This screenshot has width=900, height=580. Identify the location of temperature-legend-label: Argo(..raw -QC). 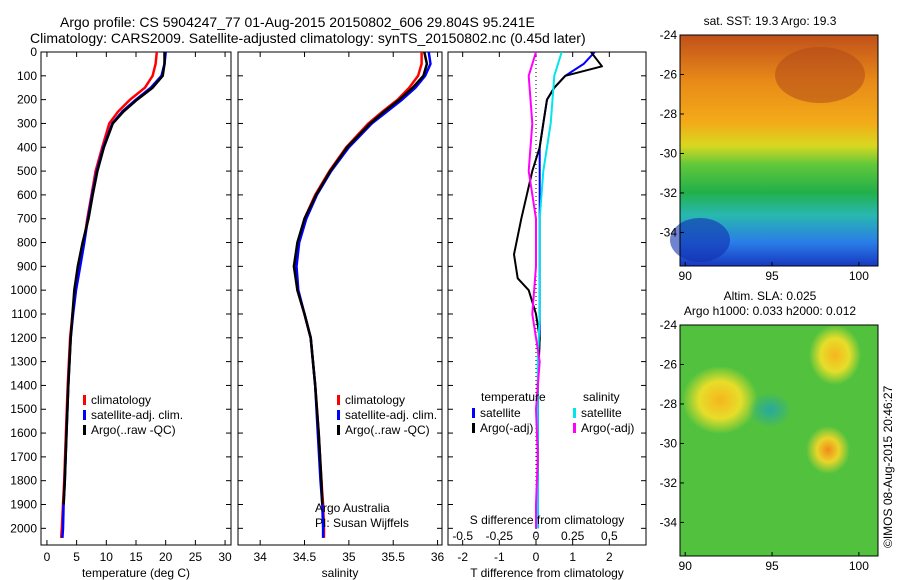
(133, 430).